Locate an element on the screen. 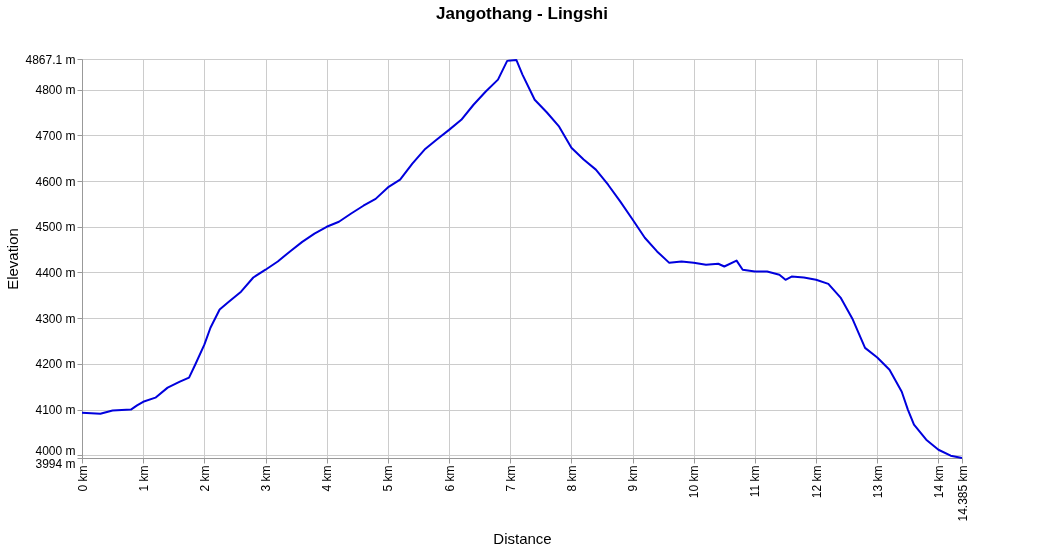 The width and height of the screenshot is (1040, 560). x-tick-label: 14.385 km is located at coordinates (962, 493).